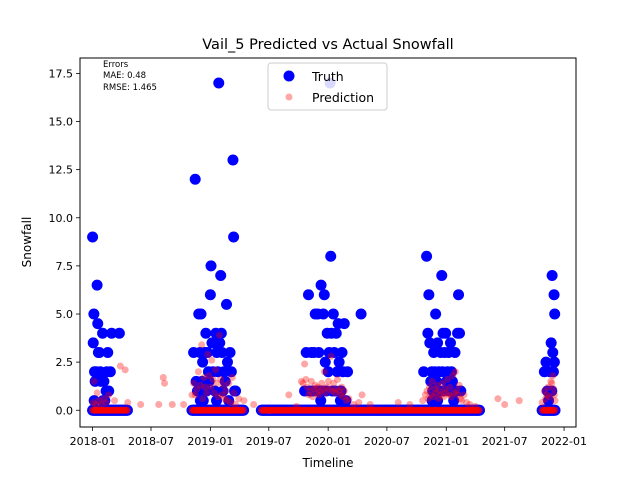 This screenshot has height=484, width=640. I want to click on y-axis: 0.0 2.5 5.0 7.5 10.0 12.5 15.0 17.5, so click(64, 242).